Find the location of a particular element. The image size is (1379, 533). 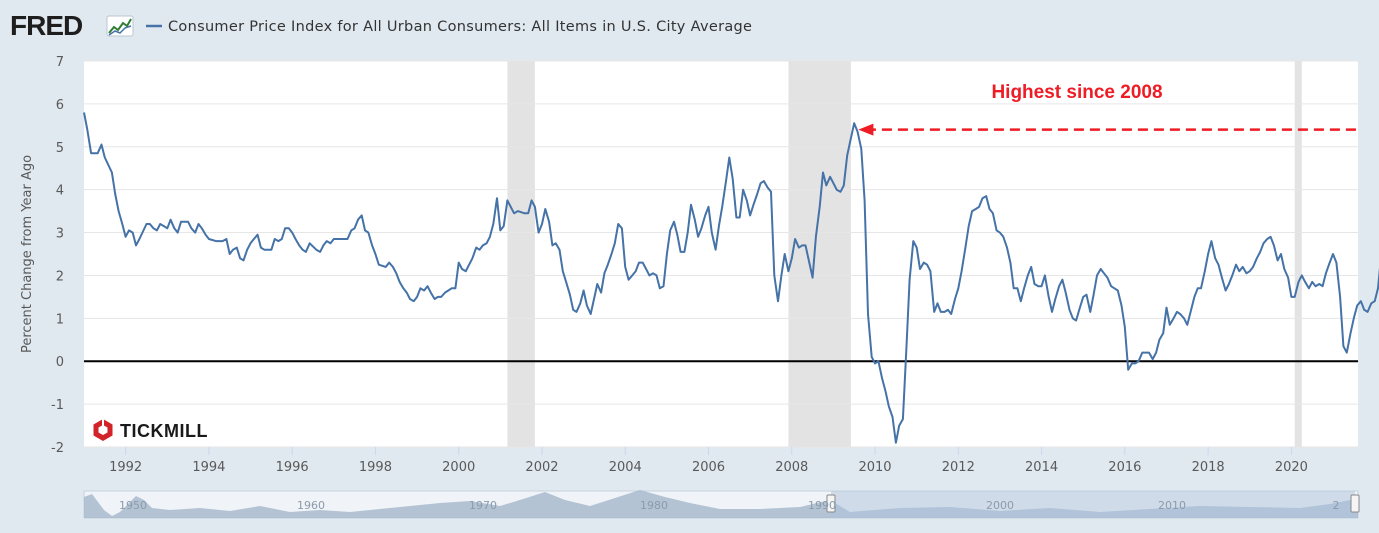

x-tick-label: 2012 is located at coordinates (958, 467).